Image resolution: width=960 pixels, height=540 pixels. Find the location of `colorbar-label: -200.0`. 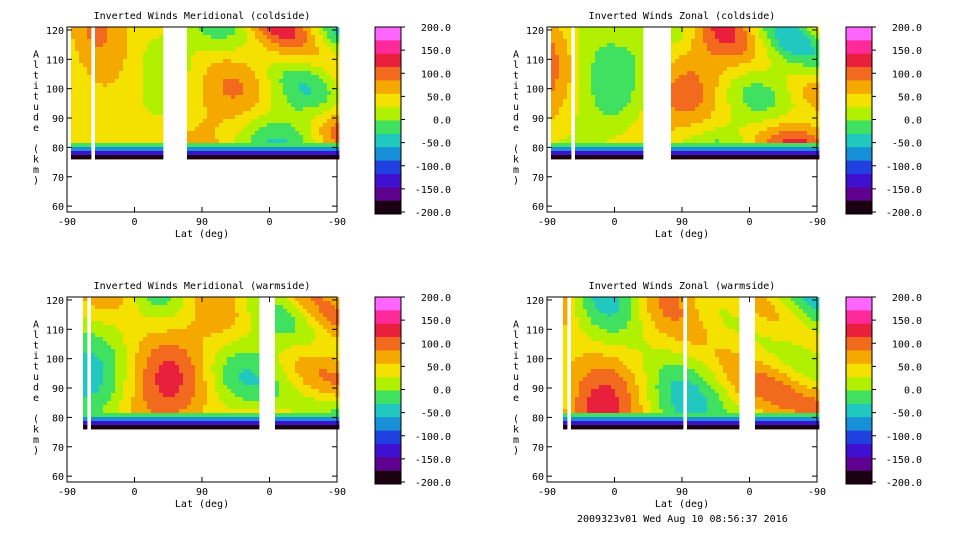

colorbar-label: -200.0 is located at coordinates (433, 213).